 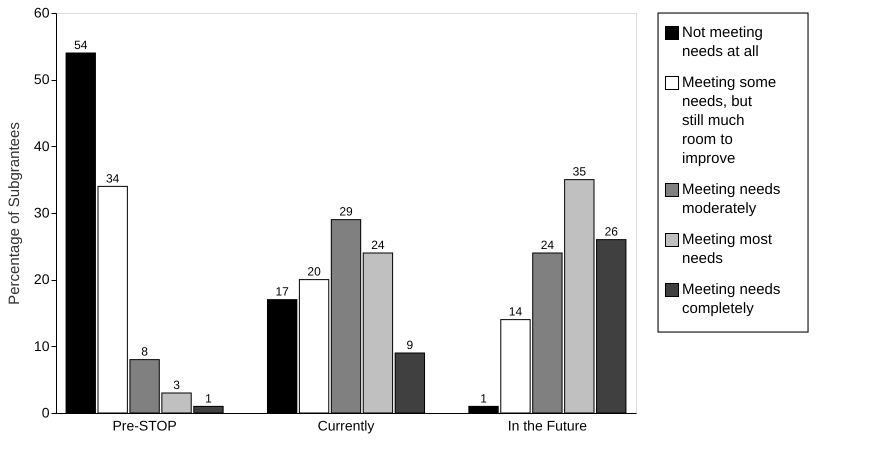 What do you see at coordinates (579, 171) in the screenshot?
I see `data-label: 35` at bounding box center [579, 171].